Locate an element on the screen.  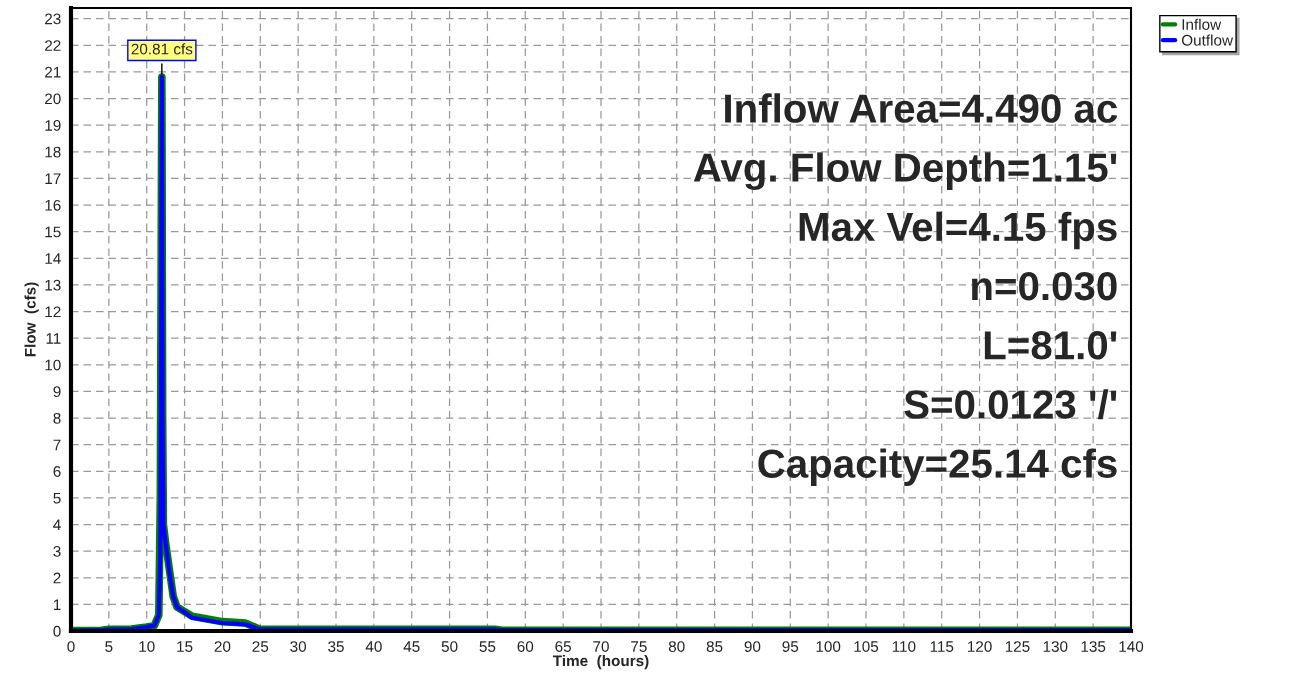
x-tick-label: 40 is located at coordinates (373, 646).